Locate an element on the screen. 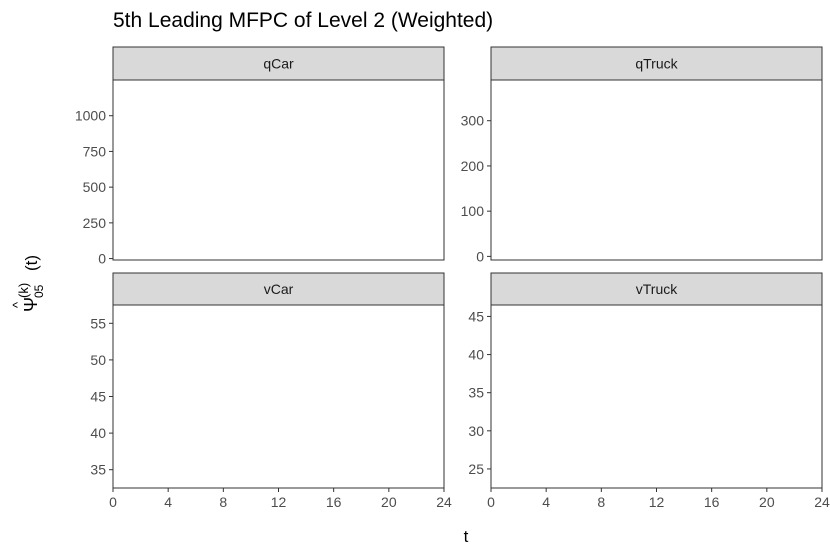 This screenshot has width=830, height=559. y-axis-title-subscript: 05 is located at coordinates (39, 291).